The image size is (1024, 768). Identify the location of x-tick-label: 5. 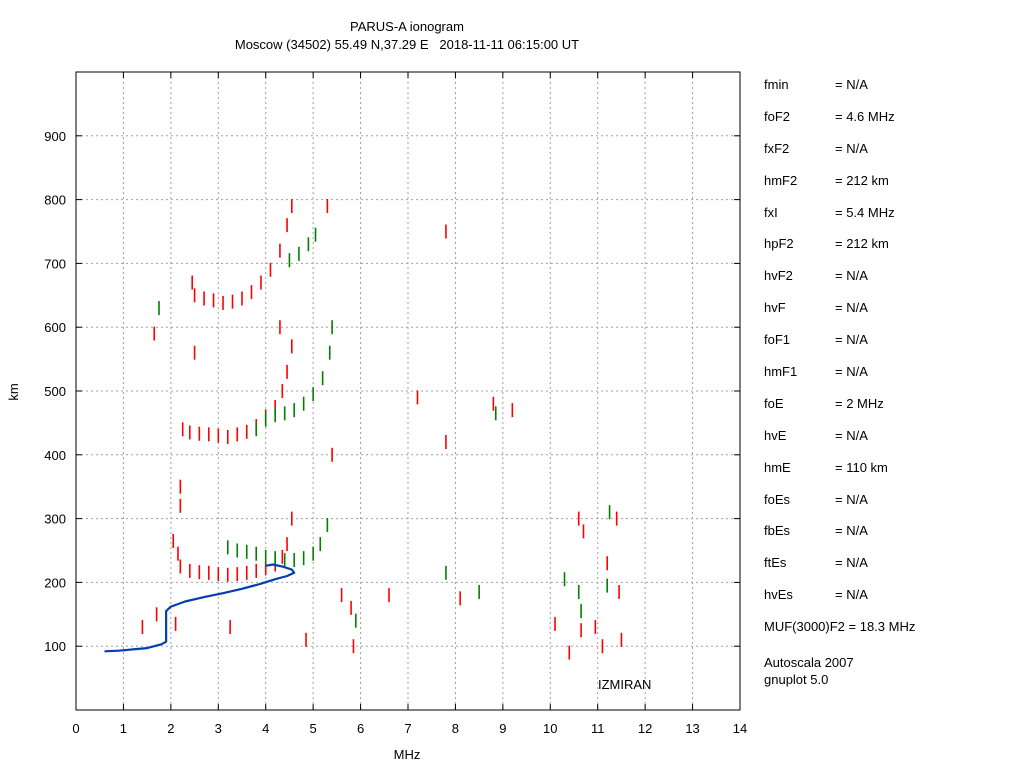
(313, 728).